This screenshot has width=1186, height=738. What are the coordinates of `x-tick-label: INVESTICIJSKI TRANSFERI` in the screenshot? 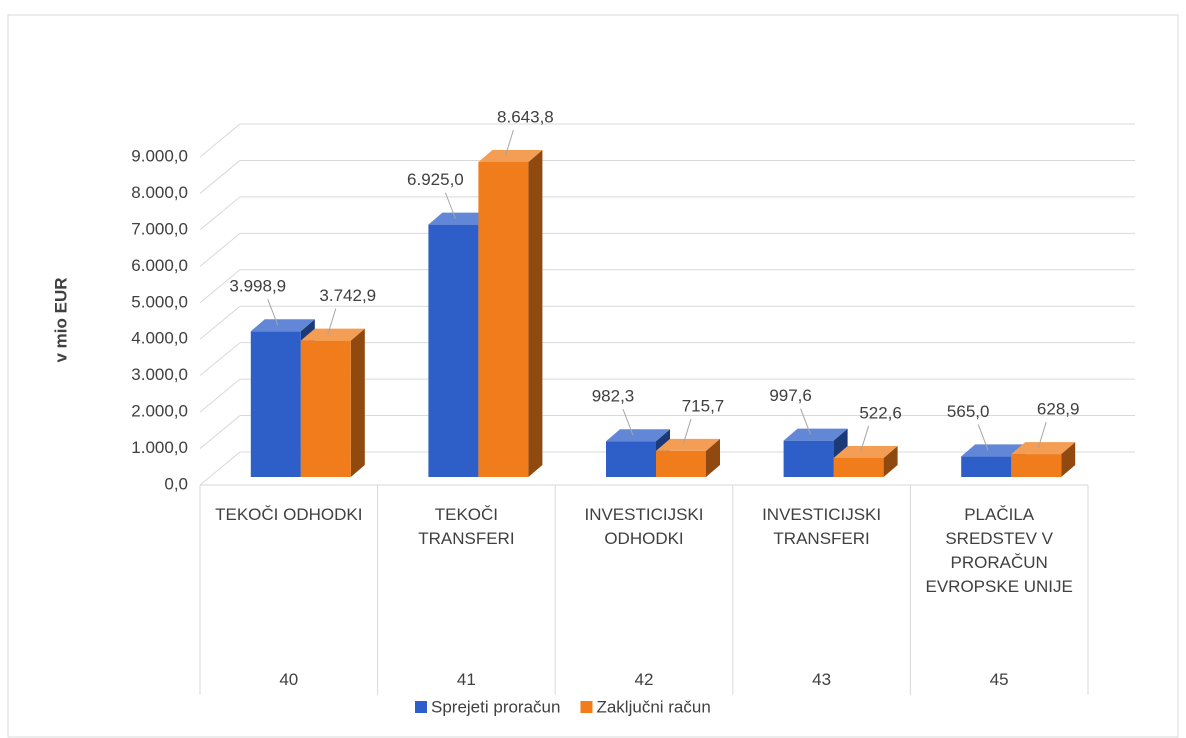 It's located at (822, 526).